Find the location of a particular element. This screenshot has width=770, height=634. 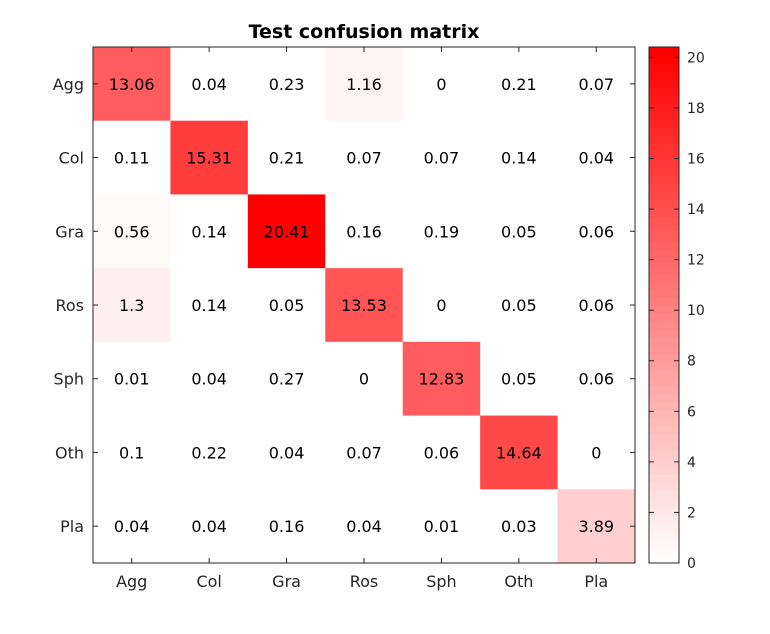

y-tick-label: Gra is located at coordinates (69, 231).